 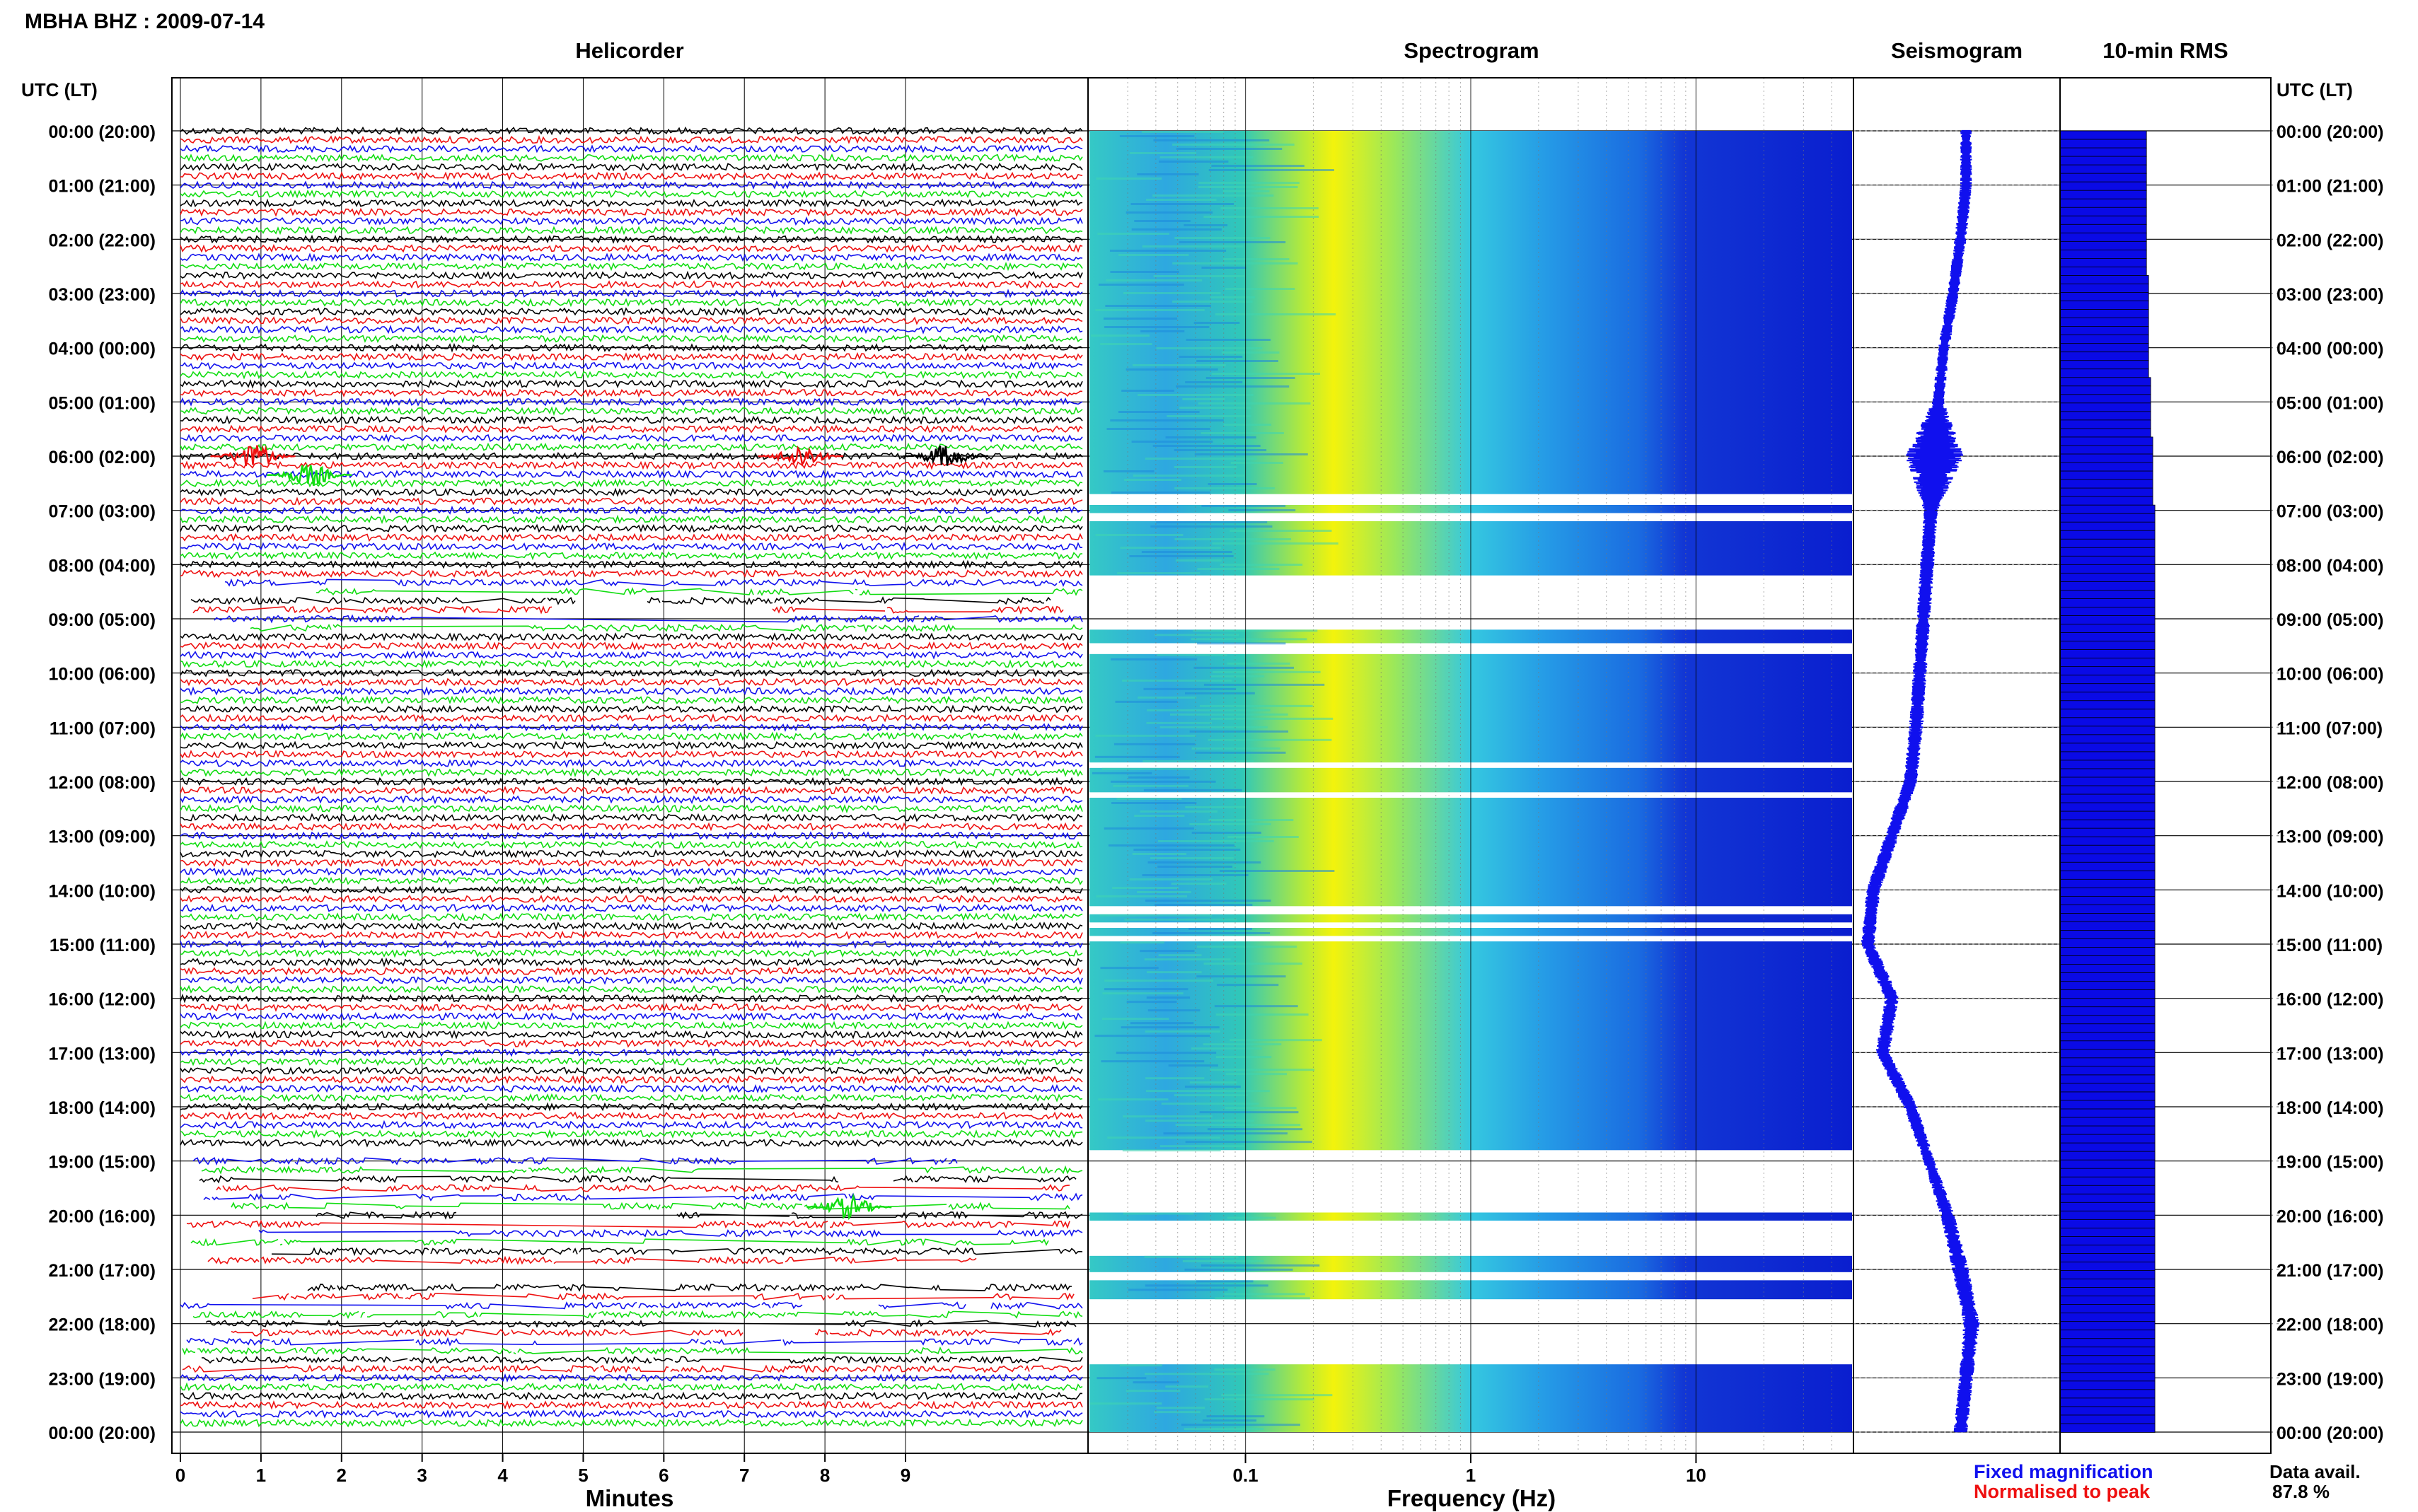 What do you see at coordinates (629, 50) in the screenshot?
I see `helicorder-title: Helicorder` at bounding box center [629, 50].